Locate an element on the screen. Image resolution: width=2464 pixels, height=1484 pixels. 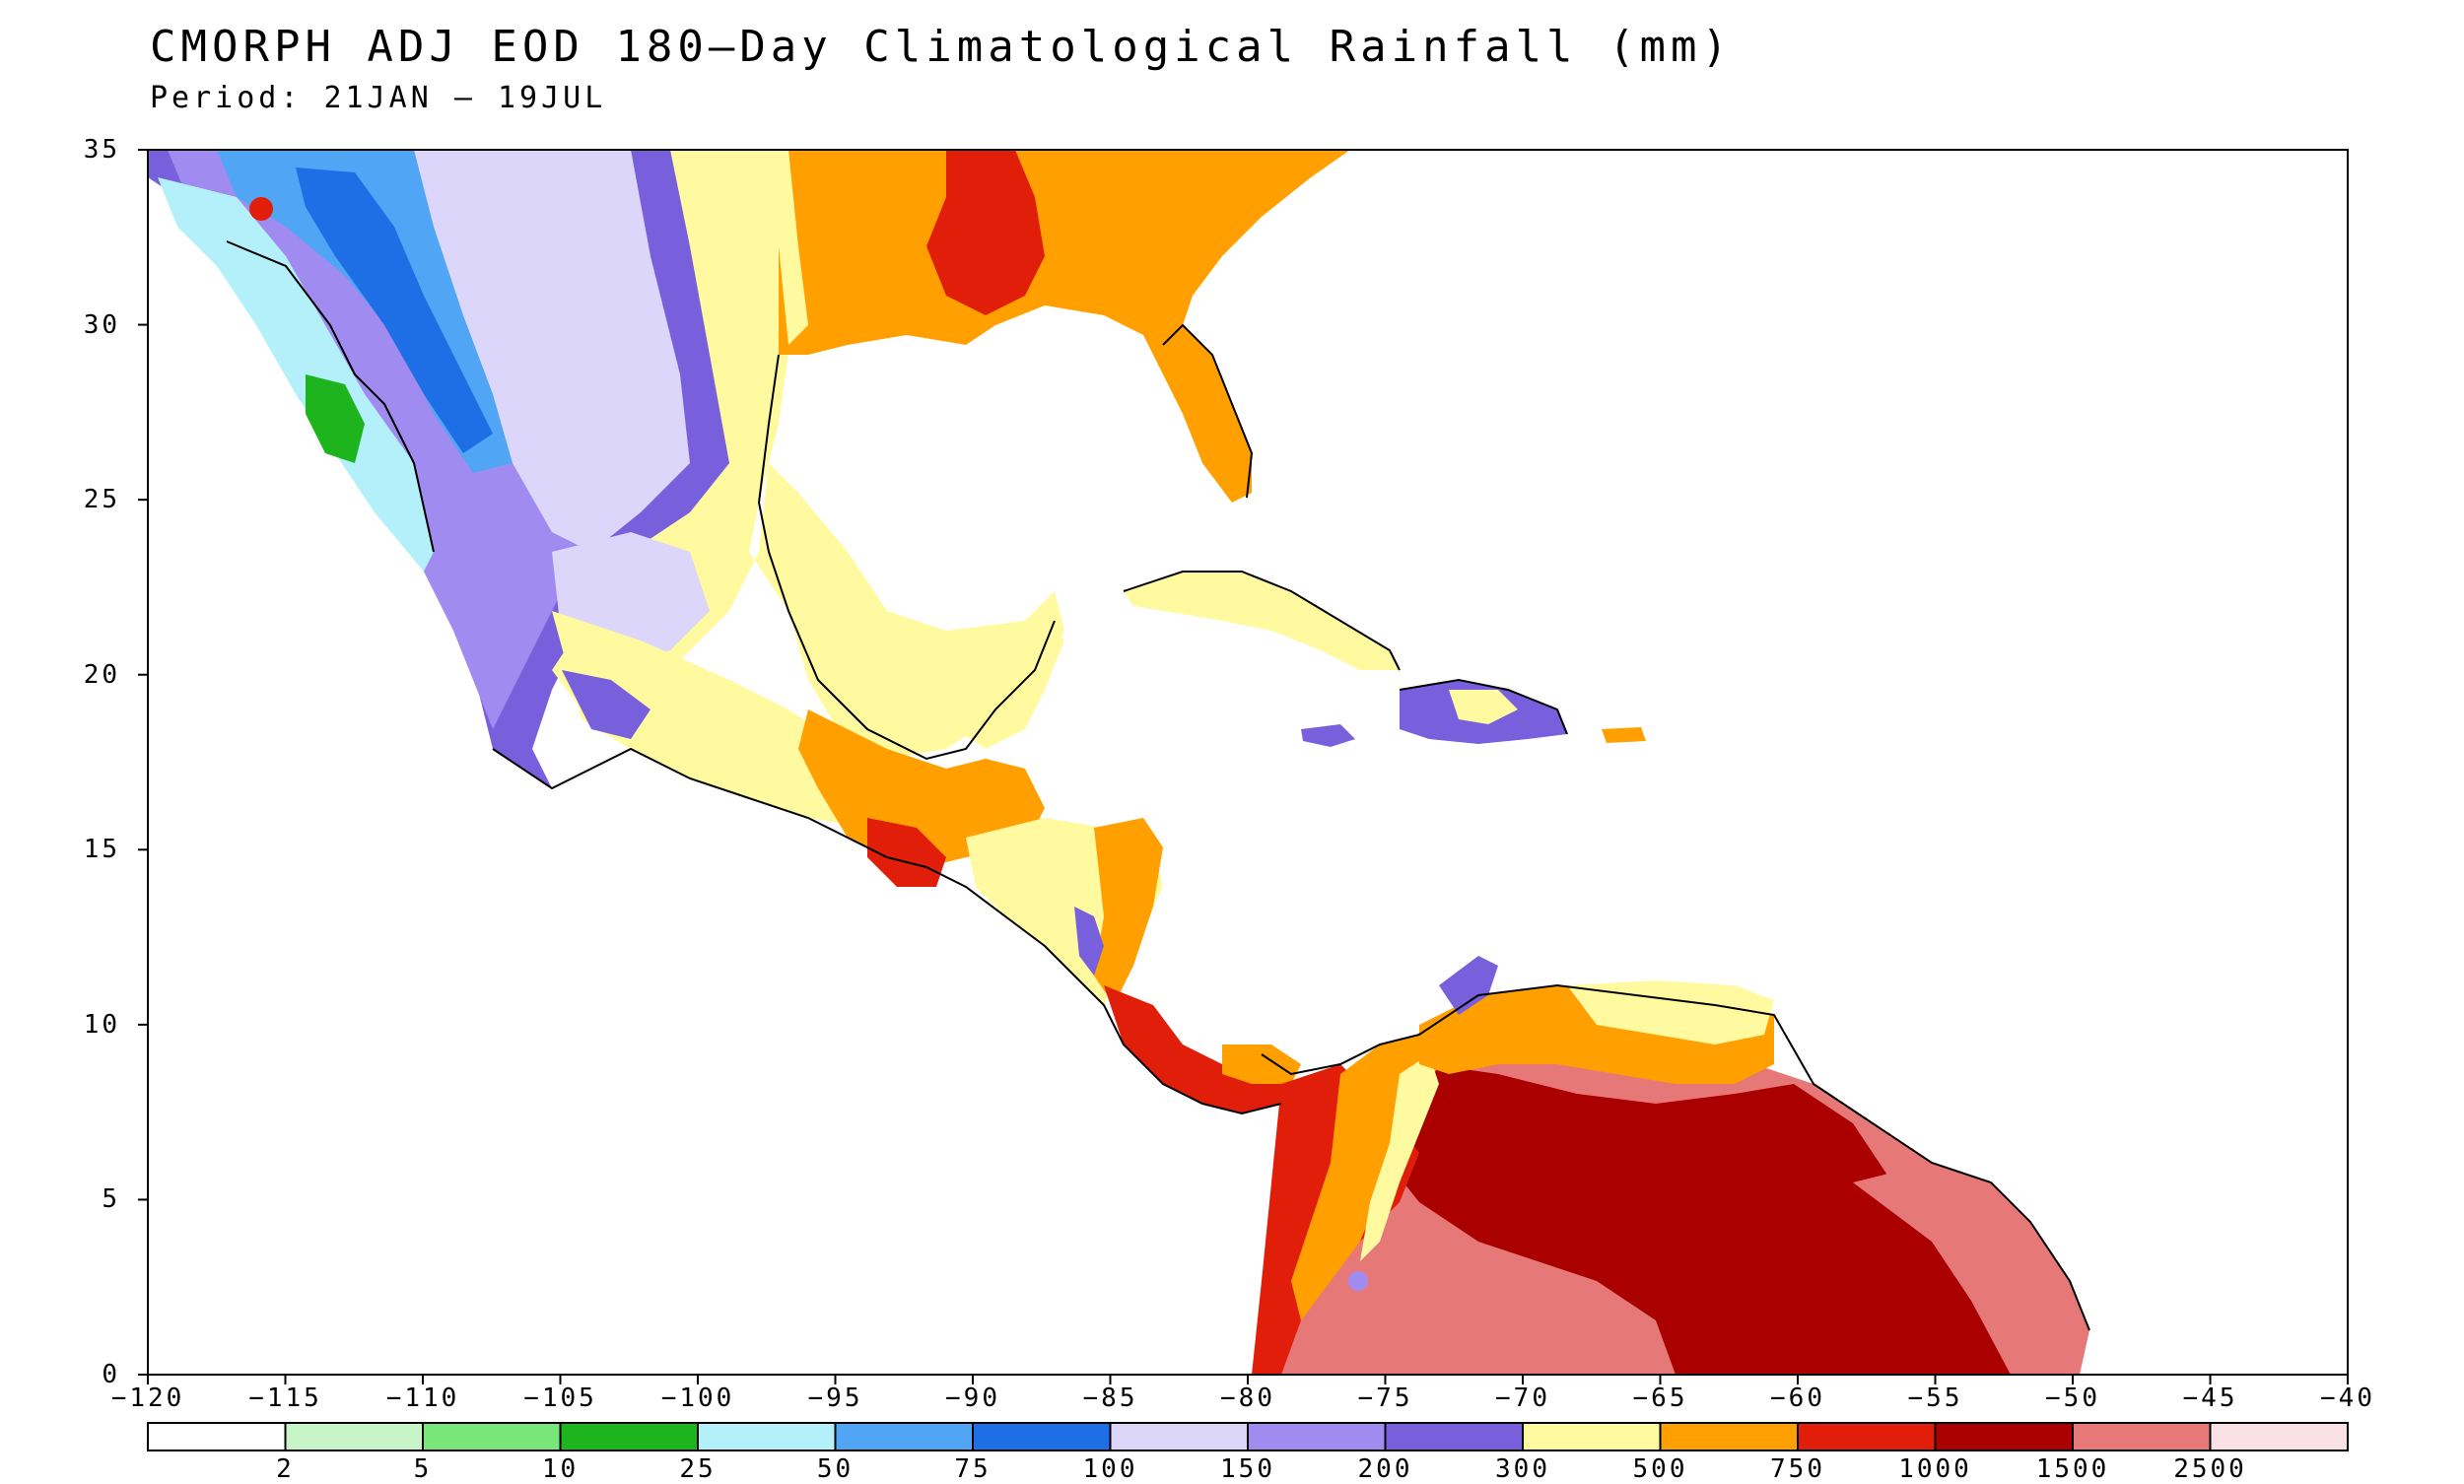
lat-tick-label: 15 is located at coordinates (101, 850).